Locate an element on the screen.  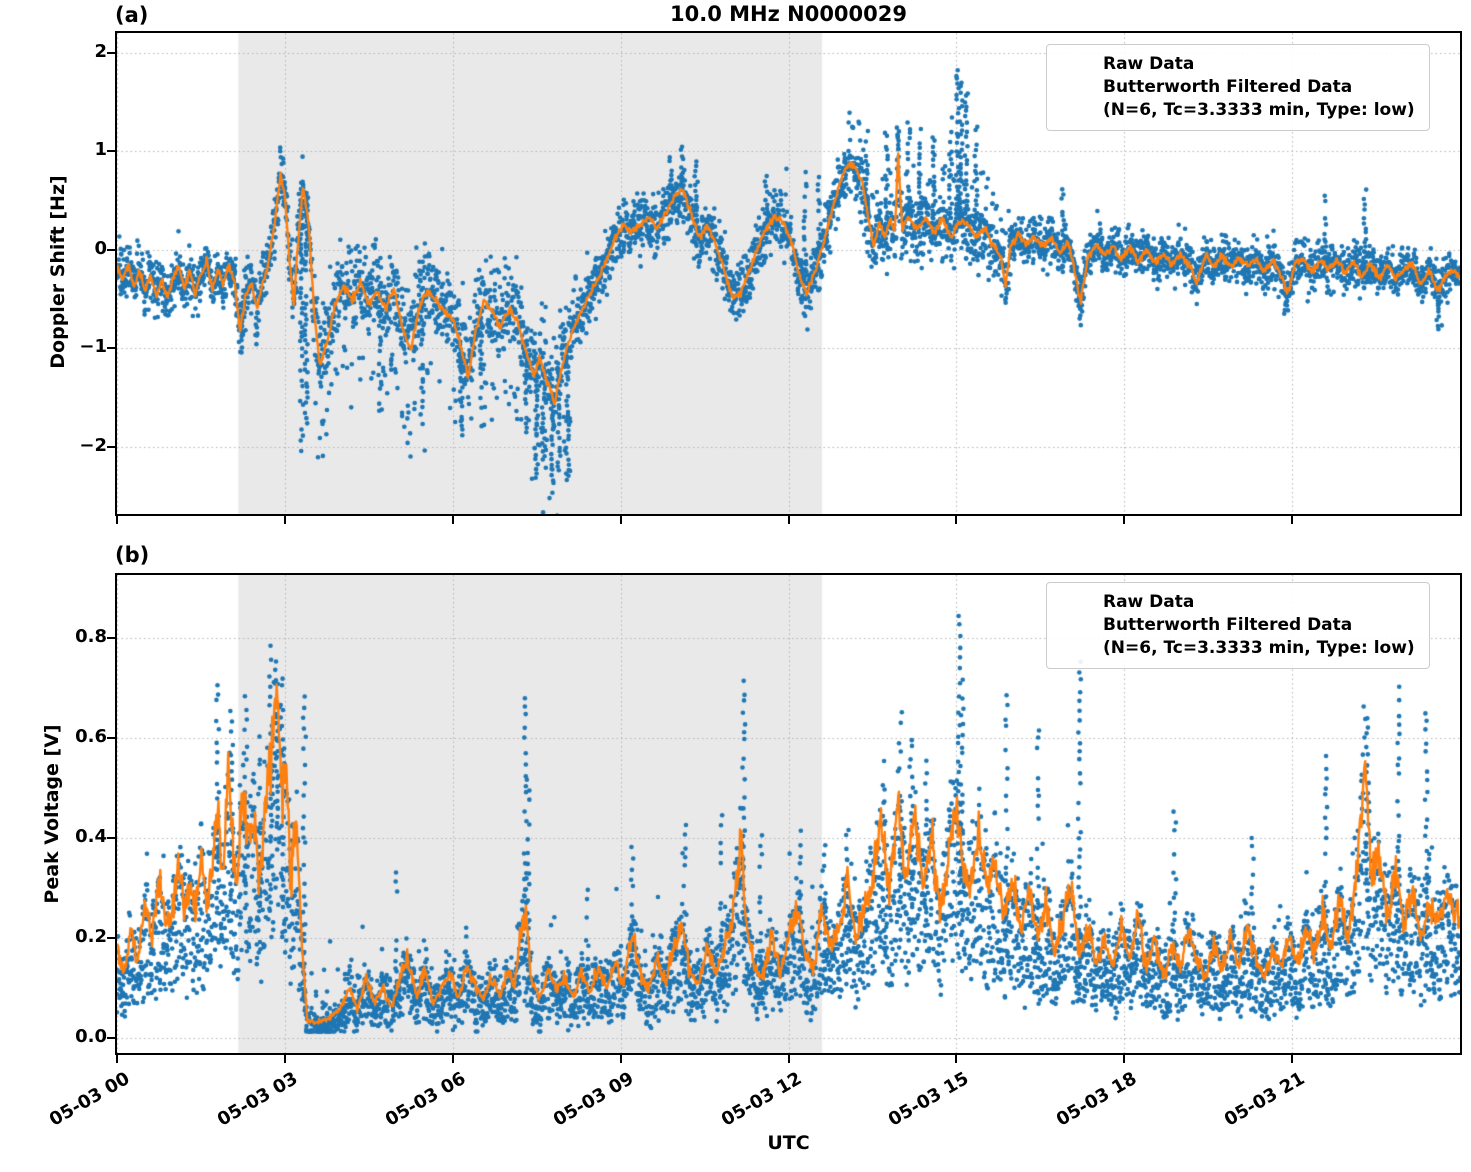
panel-b-ytick-label: 0.2 is located at coordinates (91, 936).